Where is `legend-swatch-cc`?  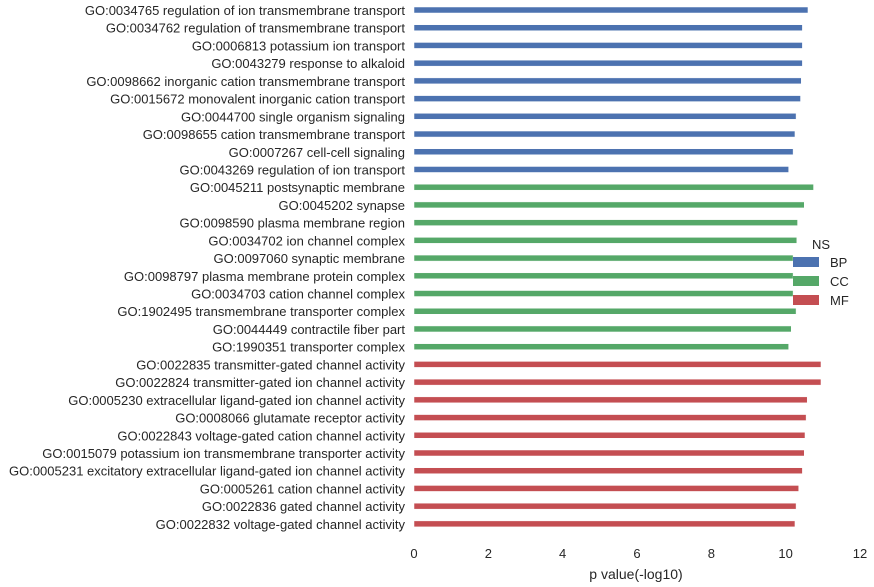
legend-swatch-cc is located at coordinates (806, 281).